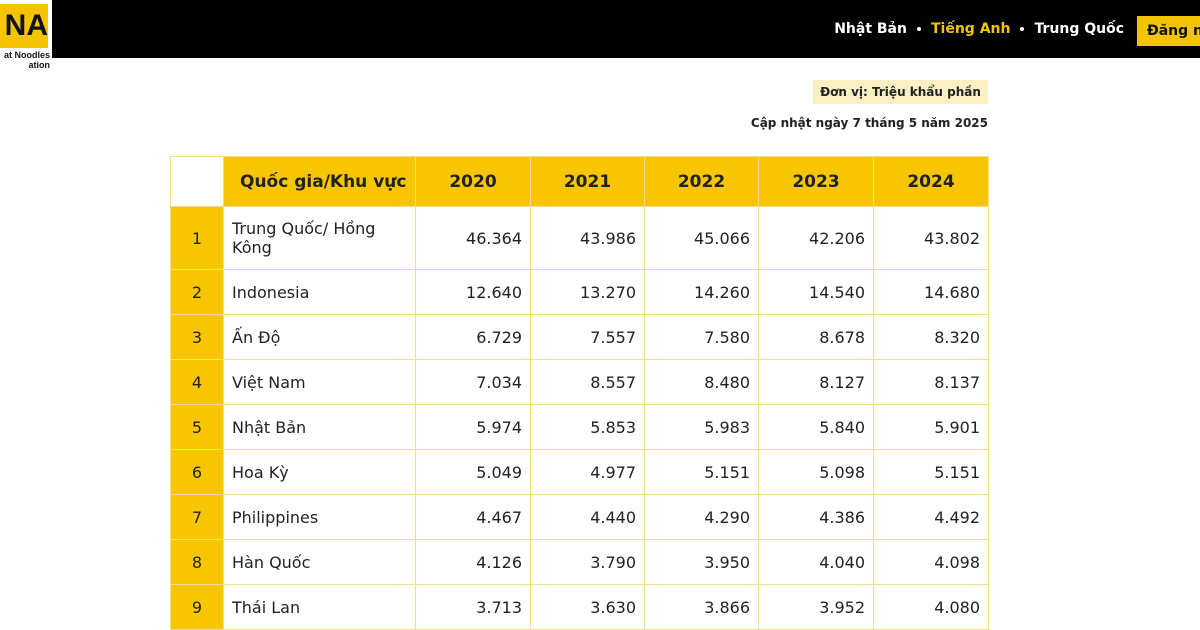 Image resolution: width=1200 pixels, height=630 pixels. What do you see at coordinates (197, 181) in the screenshot?
I see `header-cell` at bounding box center [197, 181].